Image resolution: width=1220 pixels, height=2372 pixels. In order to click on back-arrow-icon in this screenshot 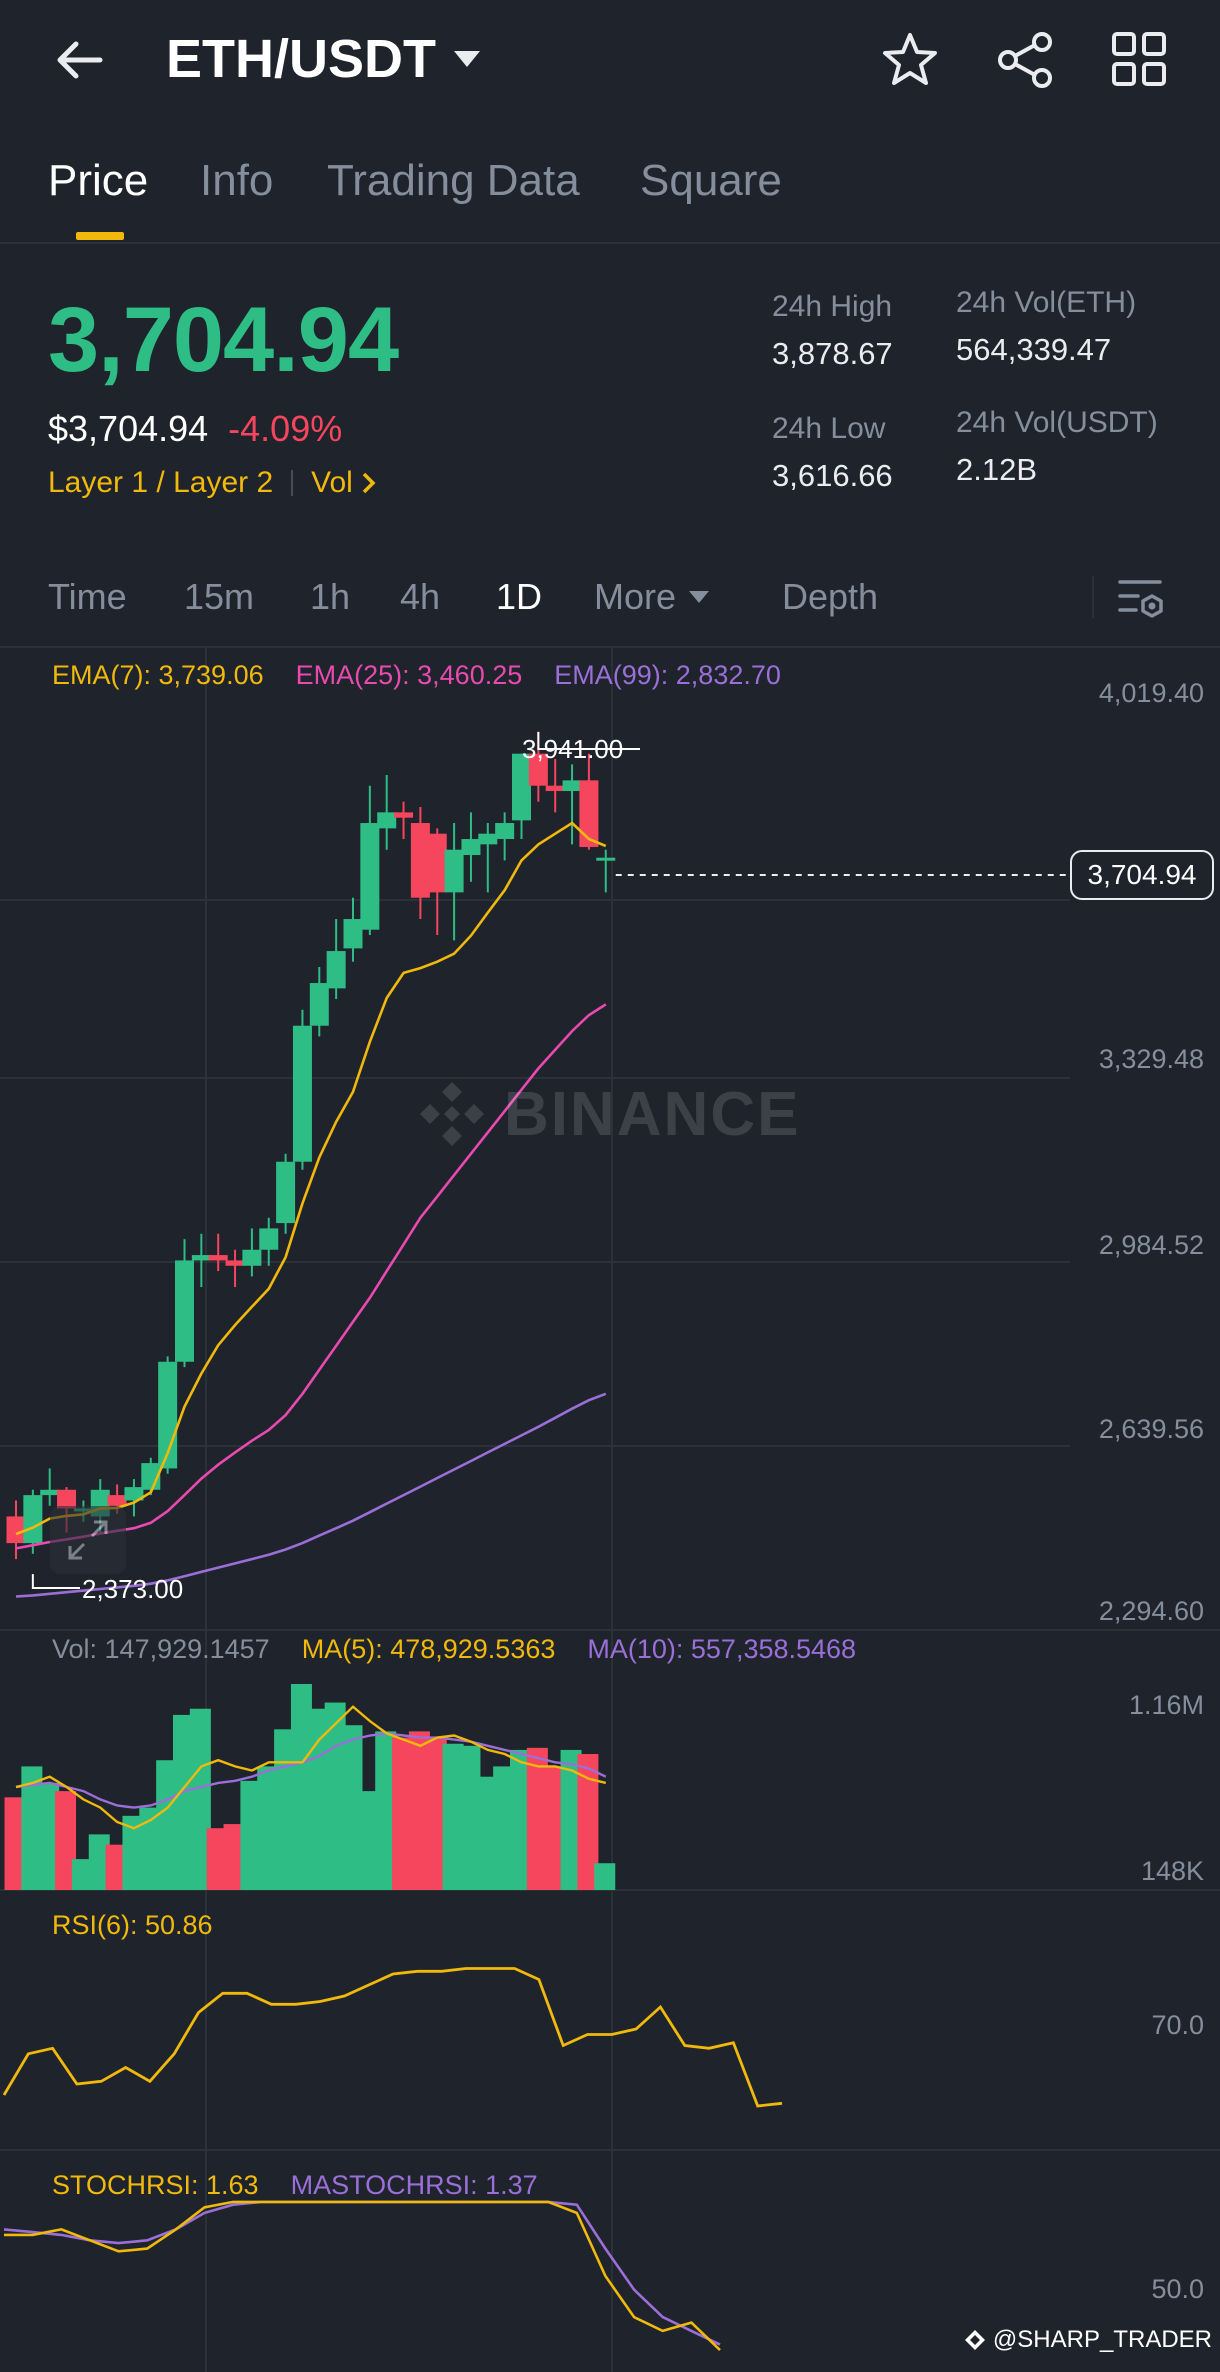, I will do `click(80, 60)`.